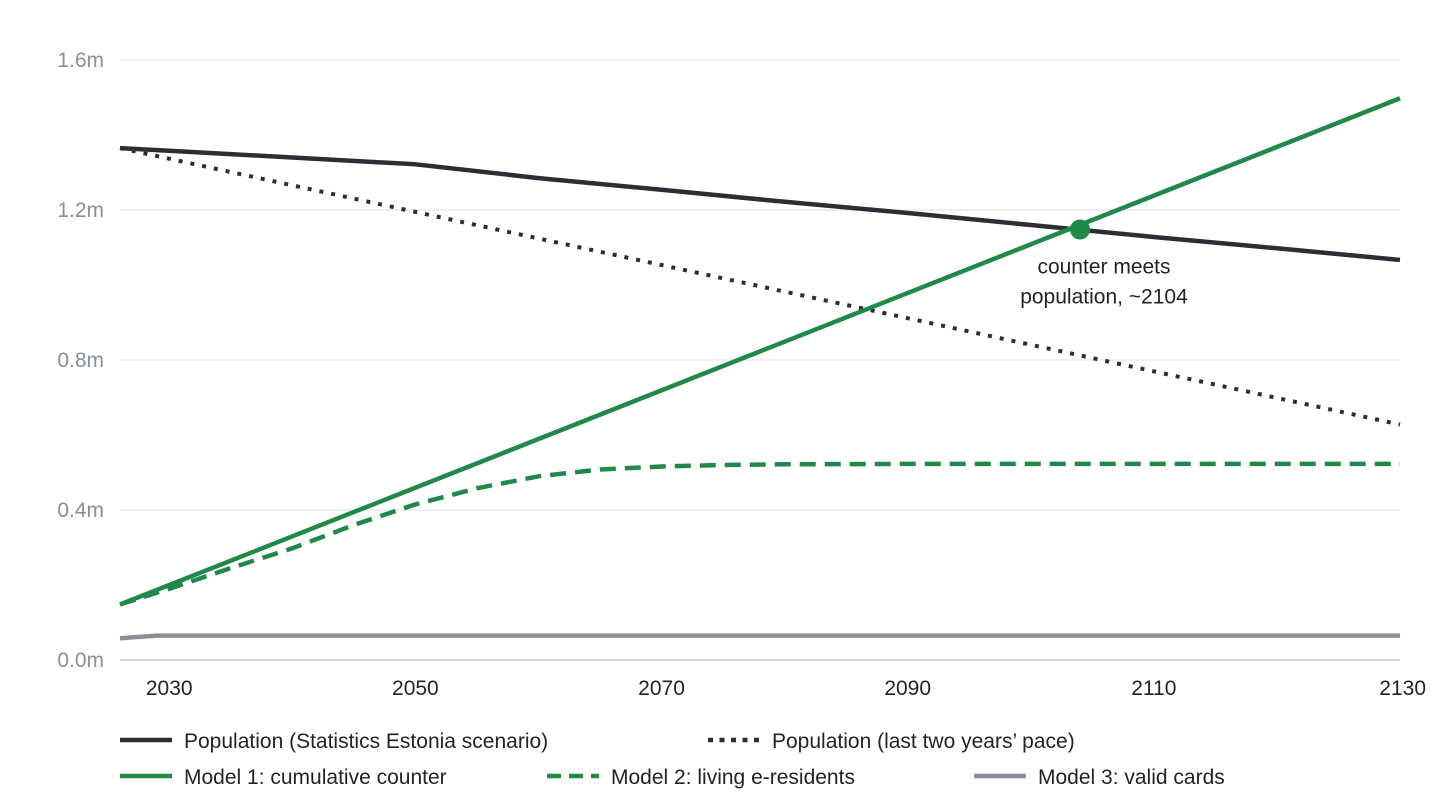 This screenshot has height=805, width=1440. What do you see at coordinates (733, 777) in the screenshot?
I see `legend-label-3: Model 2: living e-residents` at bounding box center [733, 777].